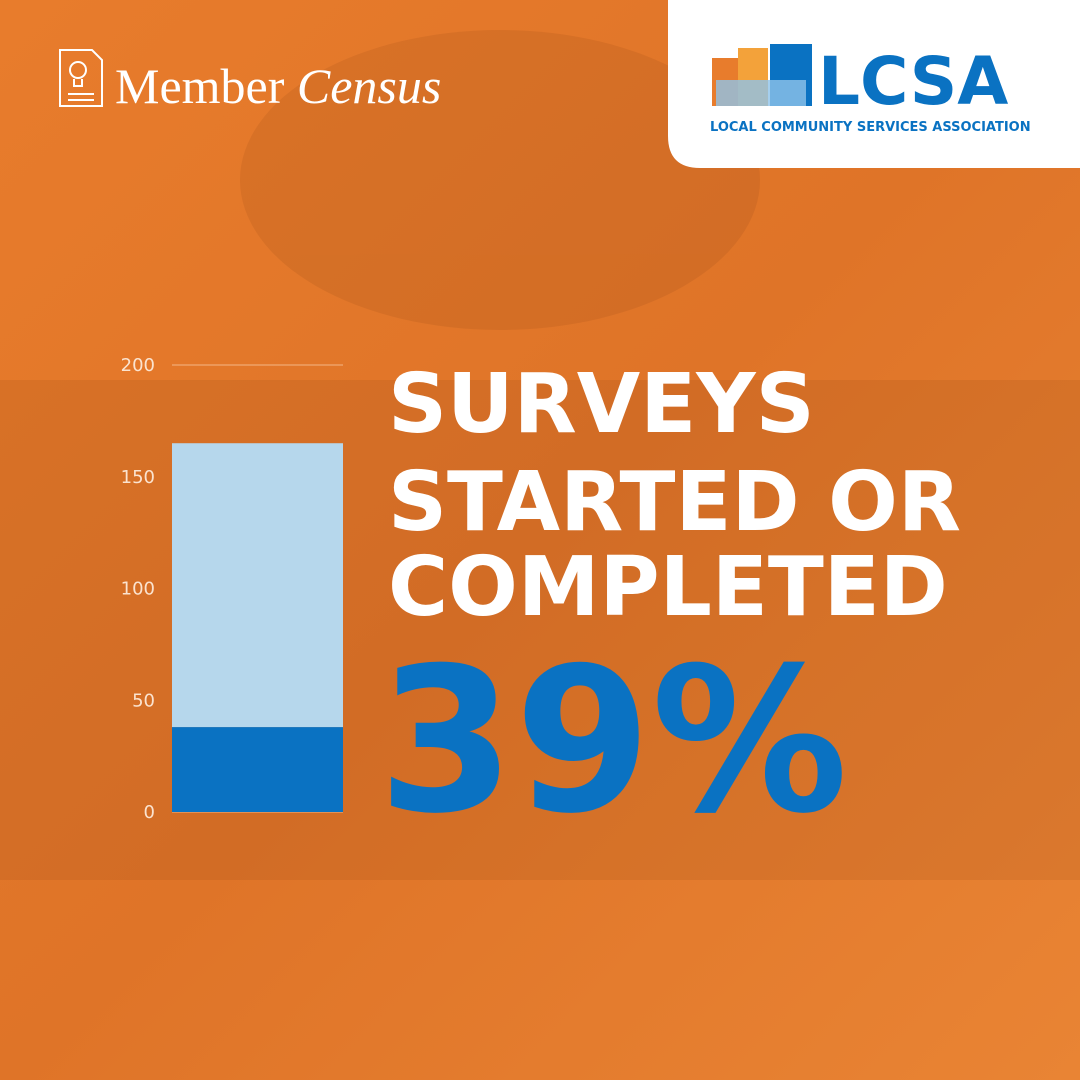 This screenshot has width=1080, height=1080. Describe the element at coordinates (81, 78) in the screenshot. I see `brand-icon` at that location.